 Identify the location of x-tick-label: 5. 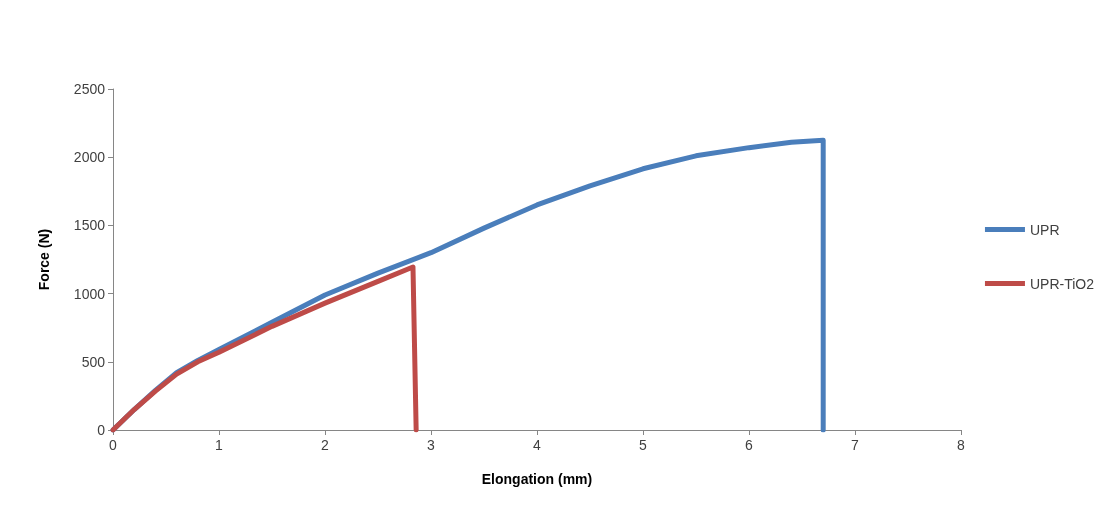
(643, 445).